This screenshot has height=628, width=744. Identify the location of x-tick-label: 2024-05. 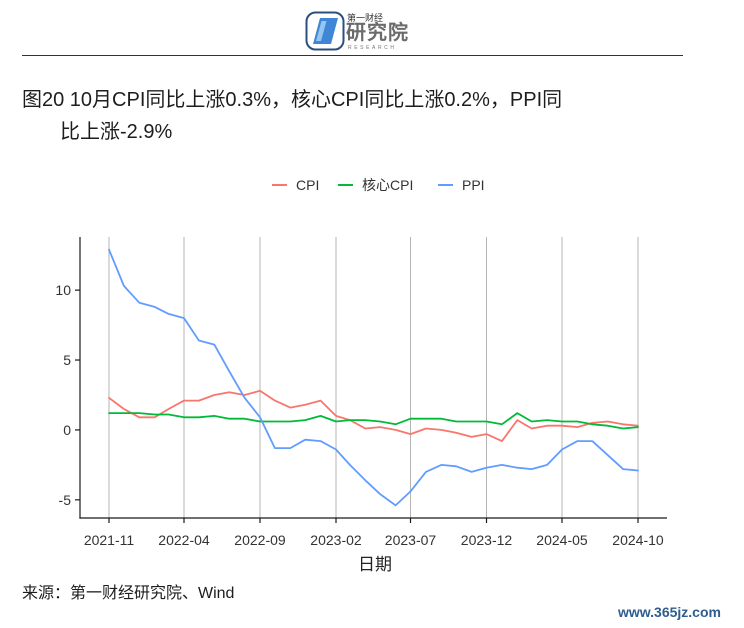
(562, 540).